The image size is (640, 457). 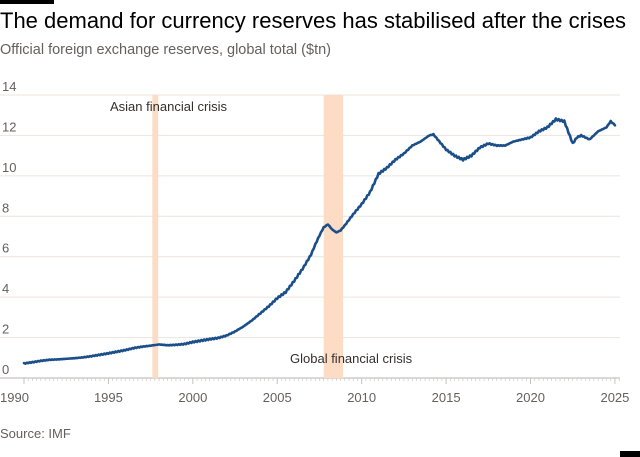 What do you see at coordinates (277, 397) in the screenshot?
I see `x-tick-label: 2005` at bounding box center [277, 397].